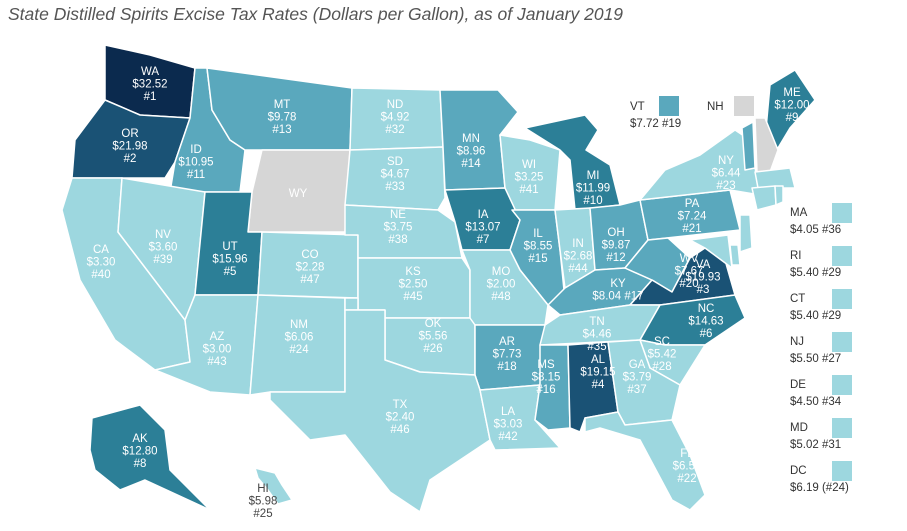 The image size is (907, 531). Describe the element at coordinates (538, 234) in the screenshot. I see `state-label-IL-line: IL` at that location.